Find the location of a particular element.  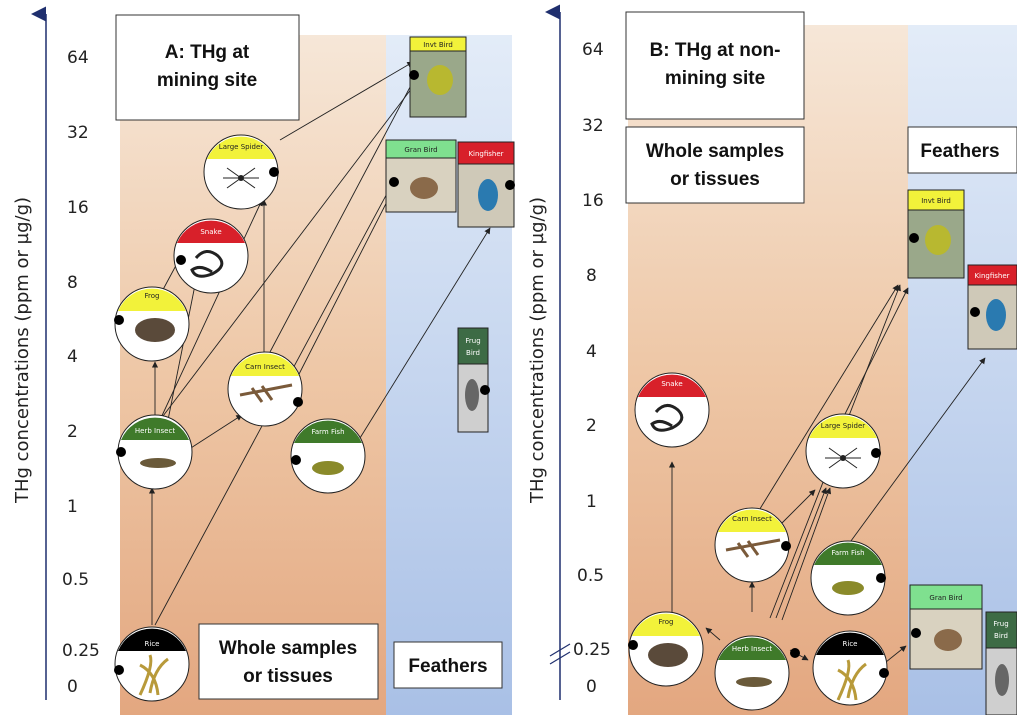

panel-a-title-line2: mining site is located at coordinates (207, 80).